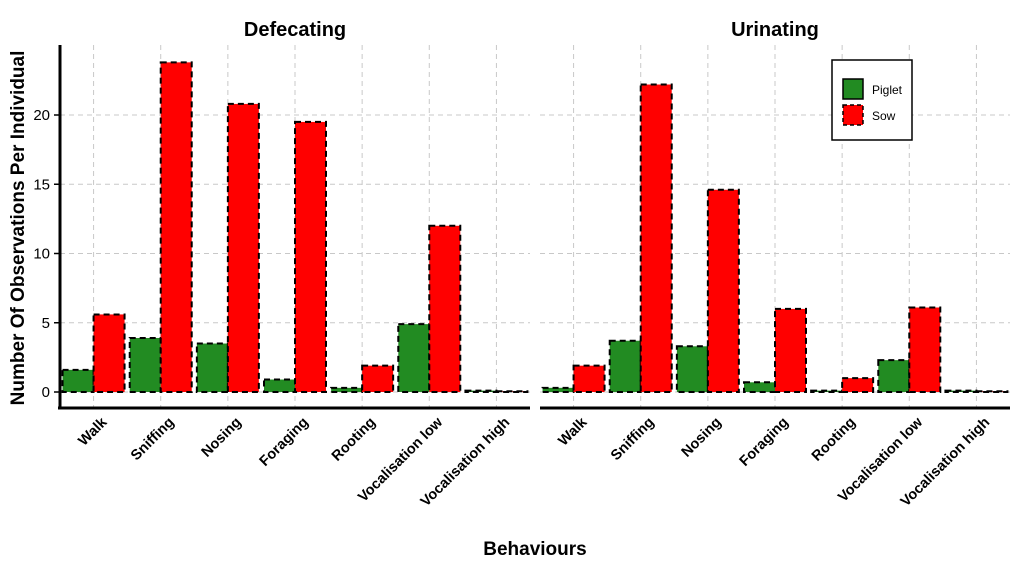 The width and height of the screenshot is (1024, 569). What do you see at coordinates (884, 116) in the screenshot?
I see `legend-label-sow: Sow` at bounding box center [884, 116].